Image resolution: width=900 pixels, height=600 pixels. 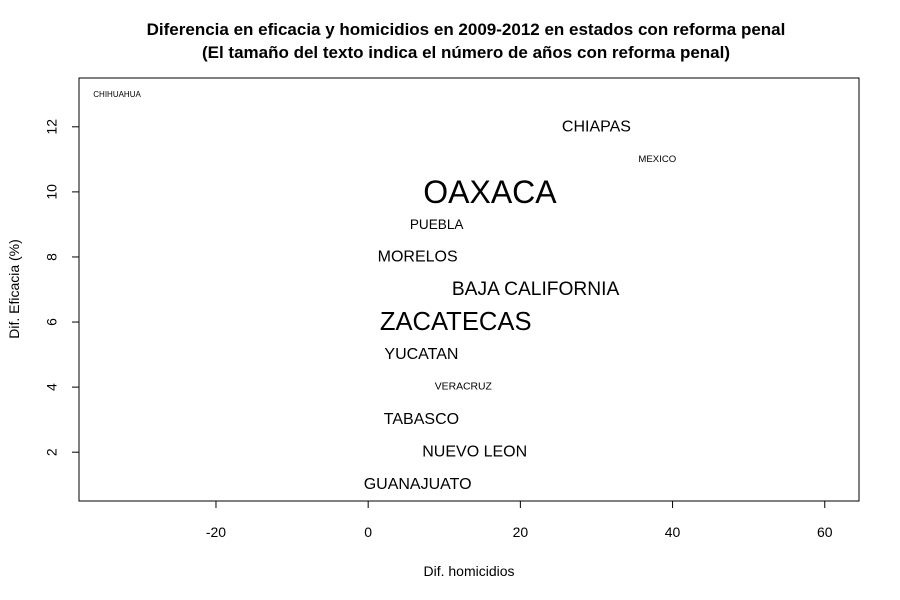 What do you see at coordinates (62, 287) in the screenshot?
I see `y-axis: 2 4 6 8 10 12` at bounding box center [62, 287].